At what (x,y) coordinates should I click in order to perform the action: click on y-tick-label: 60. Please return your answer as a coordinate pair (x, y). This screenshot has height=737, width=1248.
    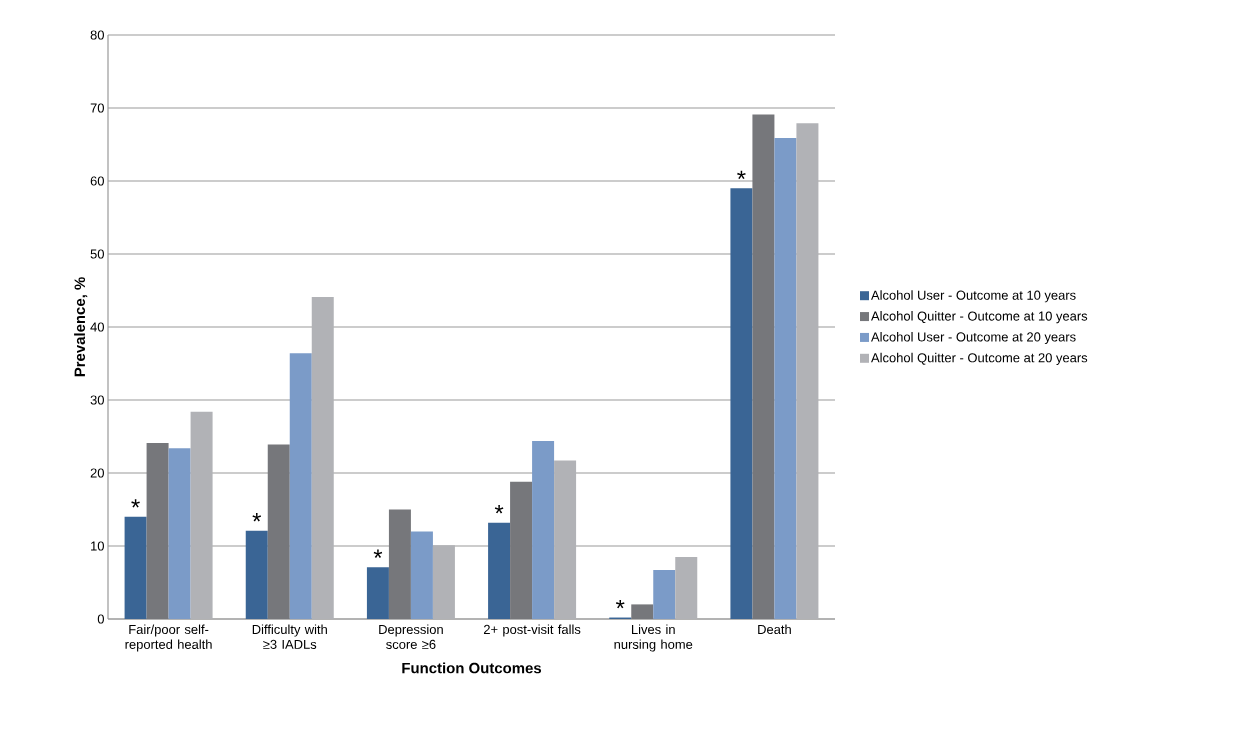
    Looking at the image, I should click on (97, 181).